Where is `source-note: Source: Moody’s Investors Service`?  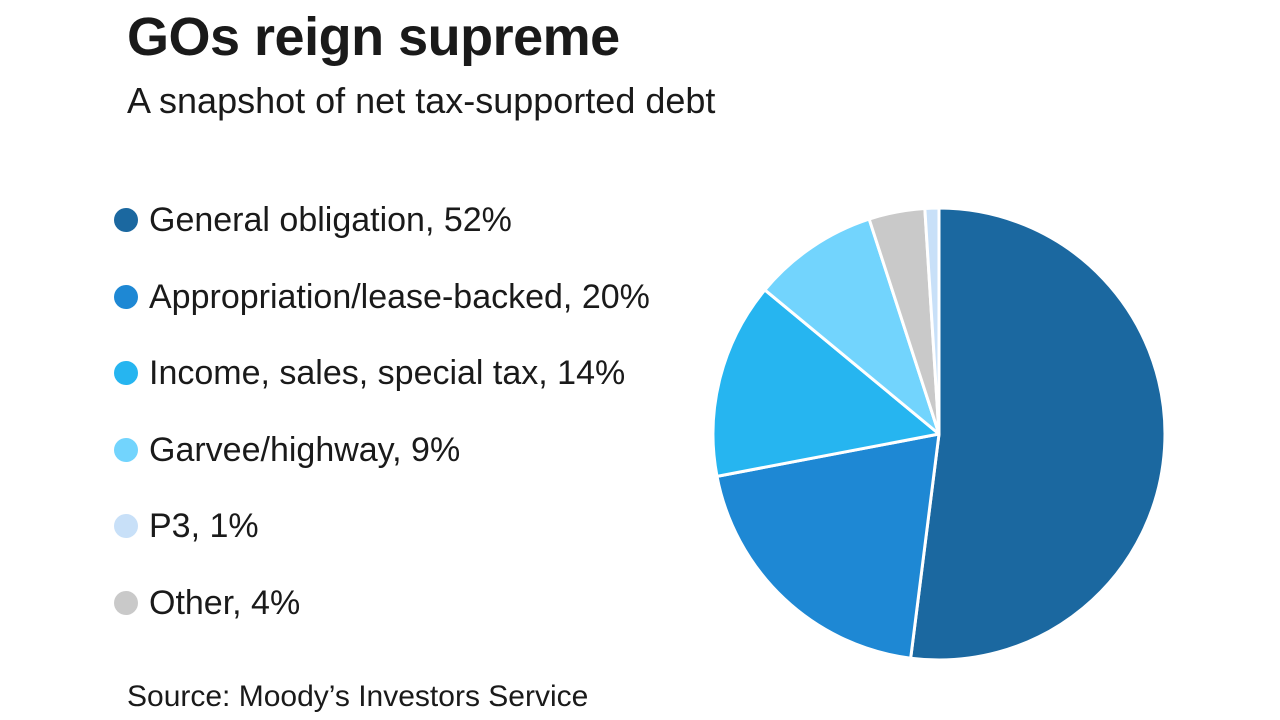 source-note: Source: Moody’s Investors Service is located at coordinates (358, 696).